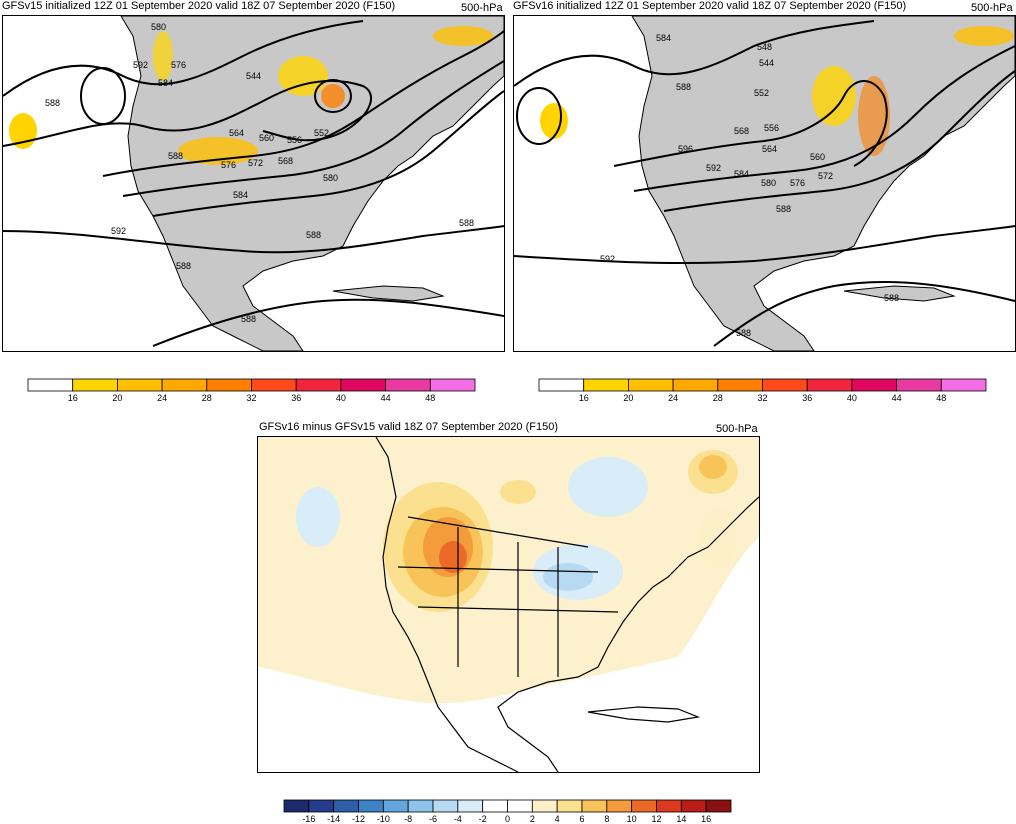 This screenshot has width=1016, height=824. Describe the element at coordinates (308, 819) in the screenshot. I see `colorbar-diff-tick-label: -16` at that location.